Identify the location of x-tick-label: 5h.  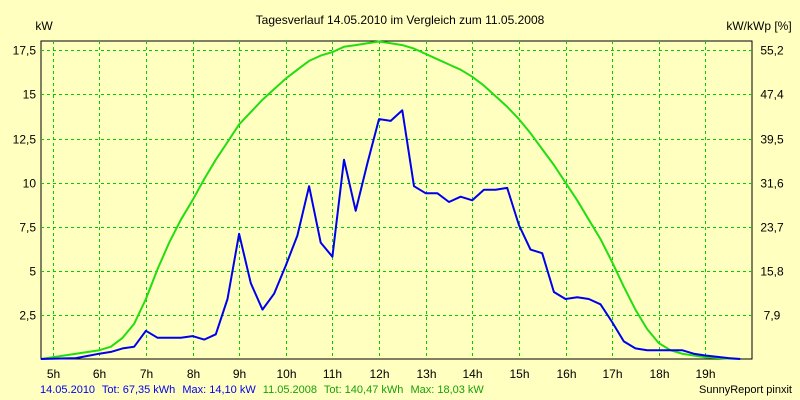
(53, 374).